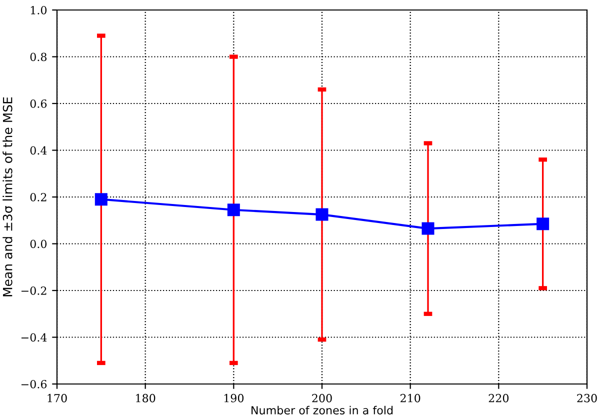  I want to click on y-tick-label: 0.0, so click(38, 244).